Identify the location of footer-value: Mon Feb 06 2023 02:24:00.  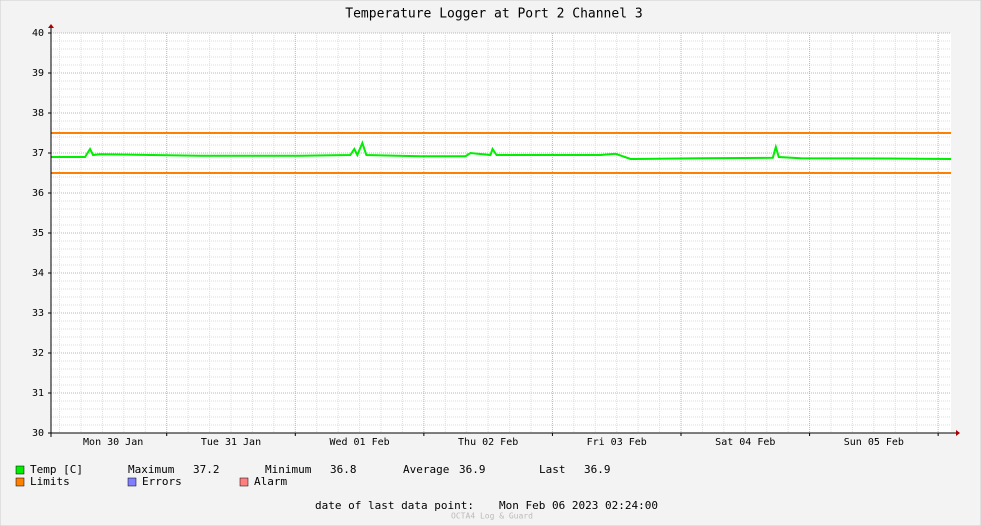
(578, 505).